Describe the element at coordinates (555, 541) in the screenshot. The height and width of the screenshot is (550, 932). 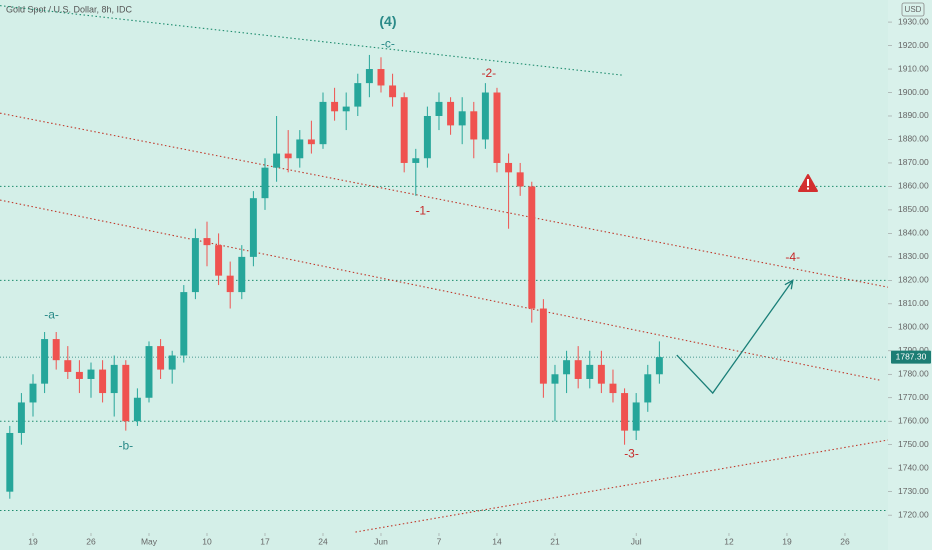
I see `x-tick-label: 21` at that location.